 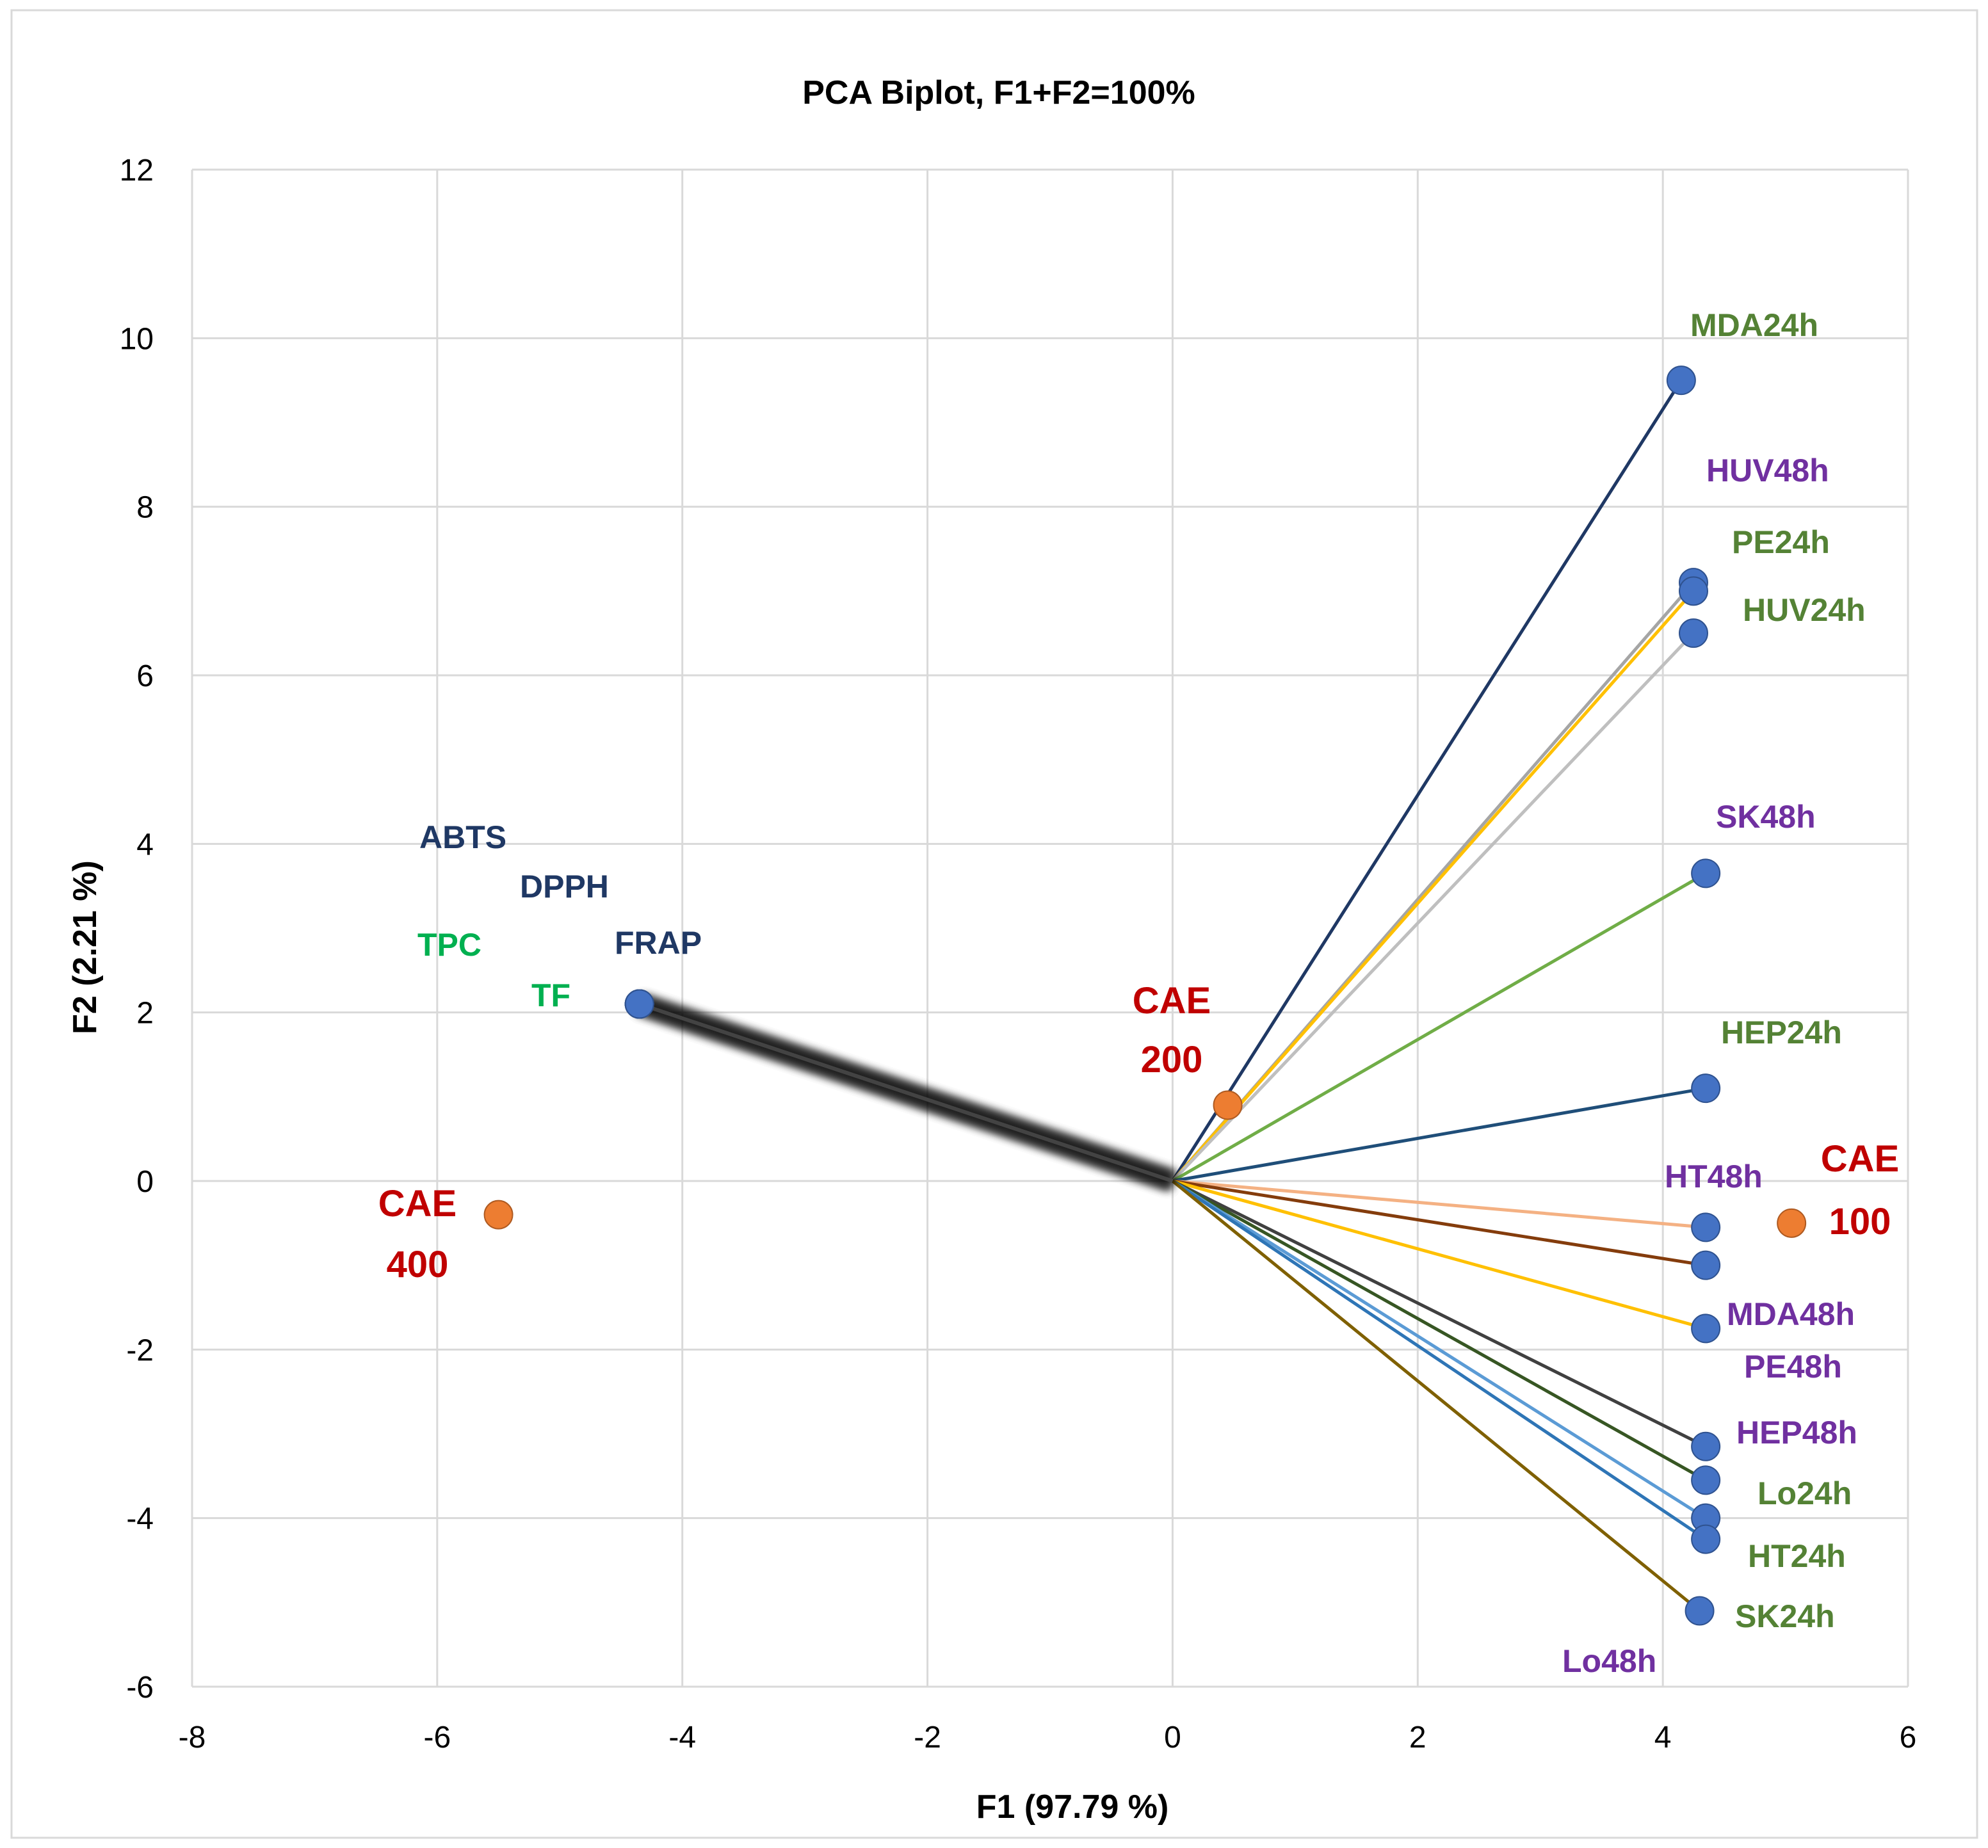 I want to click on x-axis-ticks: -8 -6 -4 -2 0 2 4 6, so click(x=1048, y=1738).